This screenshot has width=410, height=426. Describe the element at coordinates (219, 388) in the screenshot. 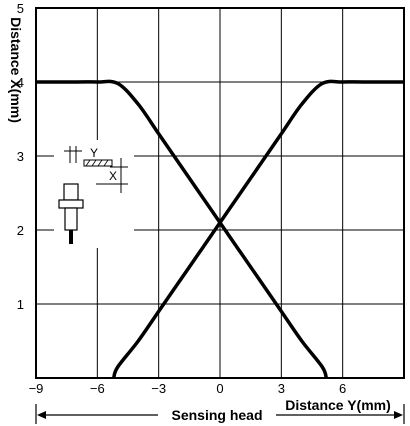

I see `x-tick-label: 0` at that location.